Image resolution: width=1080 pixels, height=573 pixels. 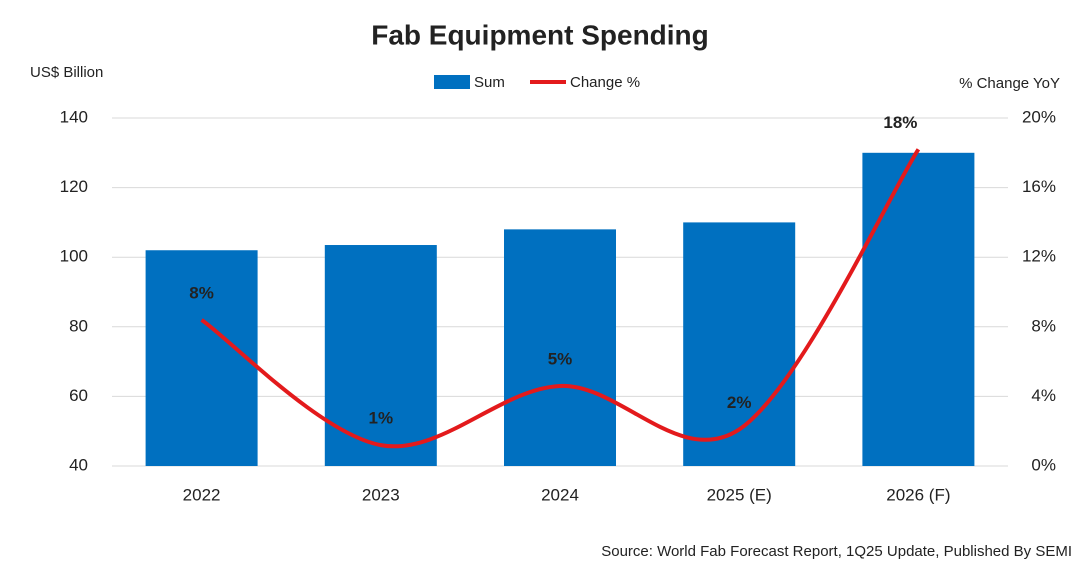 I want to click on y-tick-label: 80, so click(x=78, y=325).